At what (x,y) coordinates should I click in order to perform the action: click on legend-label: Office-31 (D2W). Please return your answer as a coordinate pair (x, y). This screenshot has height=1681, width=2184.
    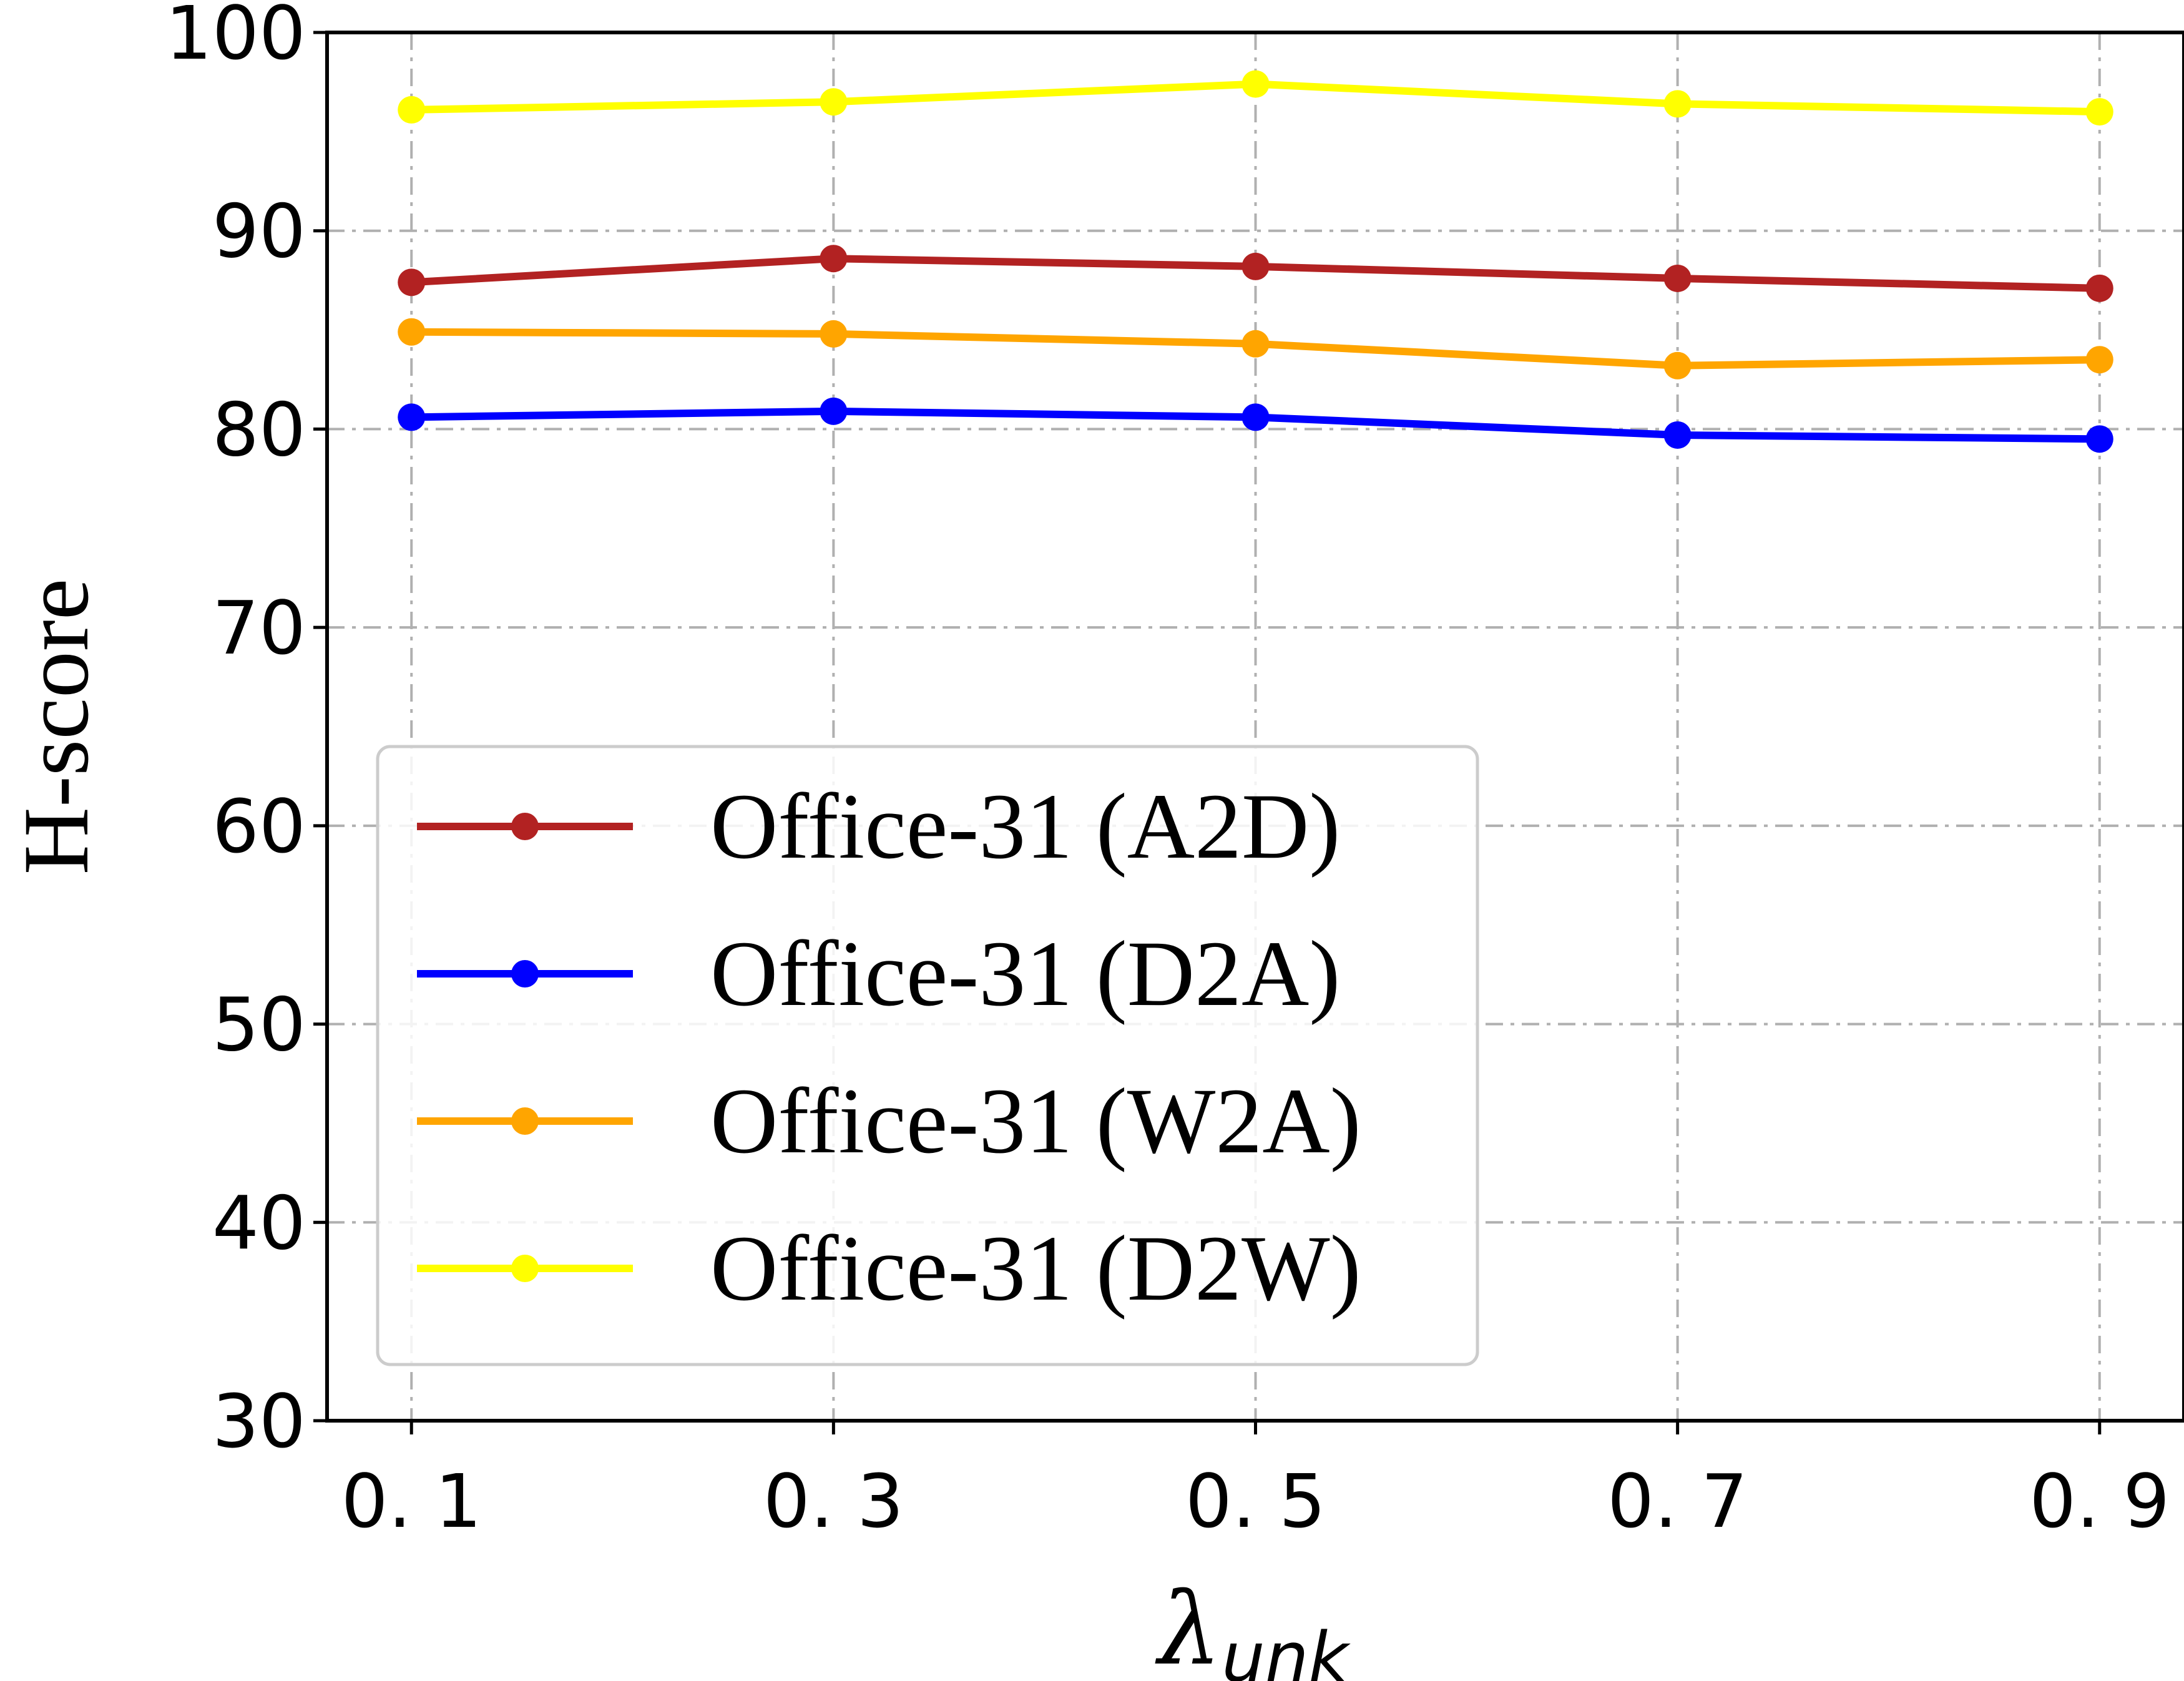
    Looking at the image, I should click on (1035, 1269).